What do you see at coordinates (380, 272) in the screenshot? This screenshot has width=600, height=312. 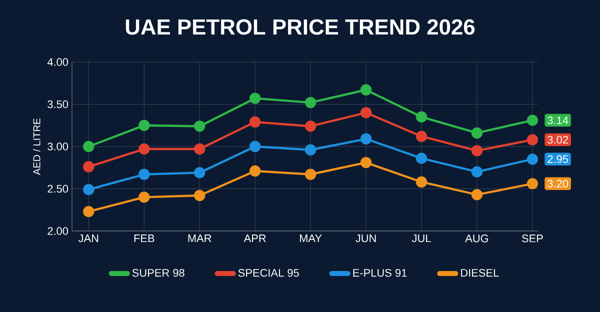 I see `legend-label: E-PLUS 91` at bounding box center [380, 272].